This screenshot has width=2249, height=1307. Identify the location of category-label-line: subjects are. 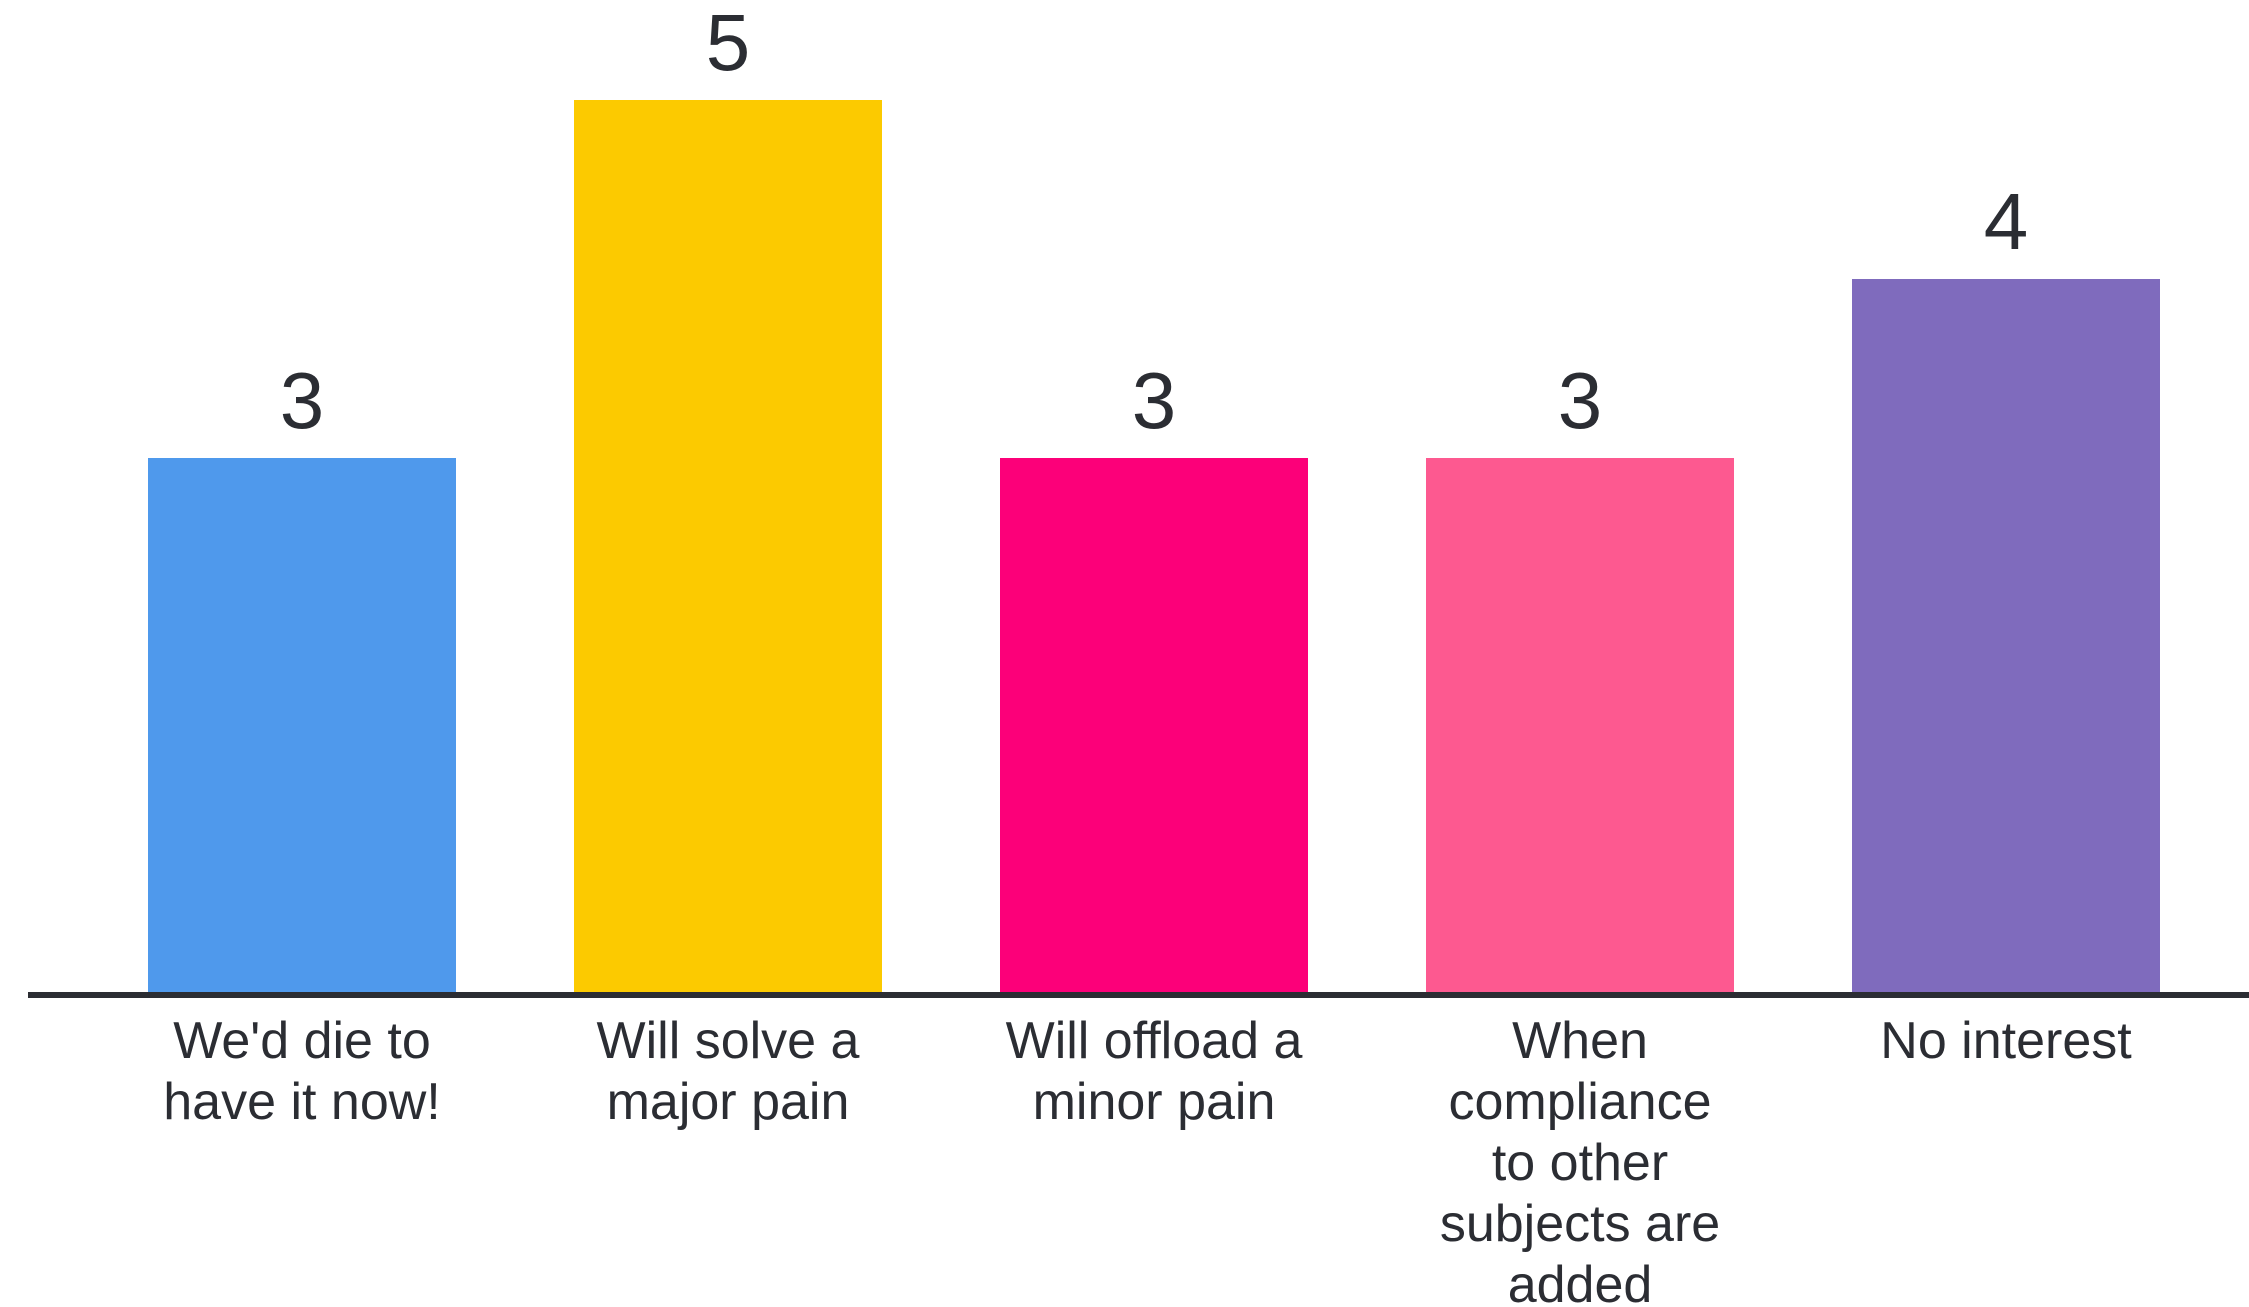
(1580, 1224).